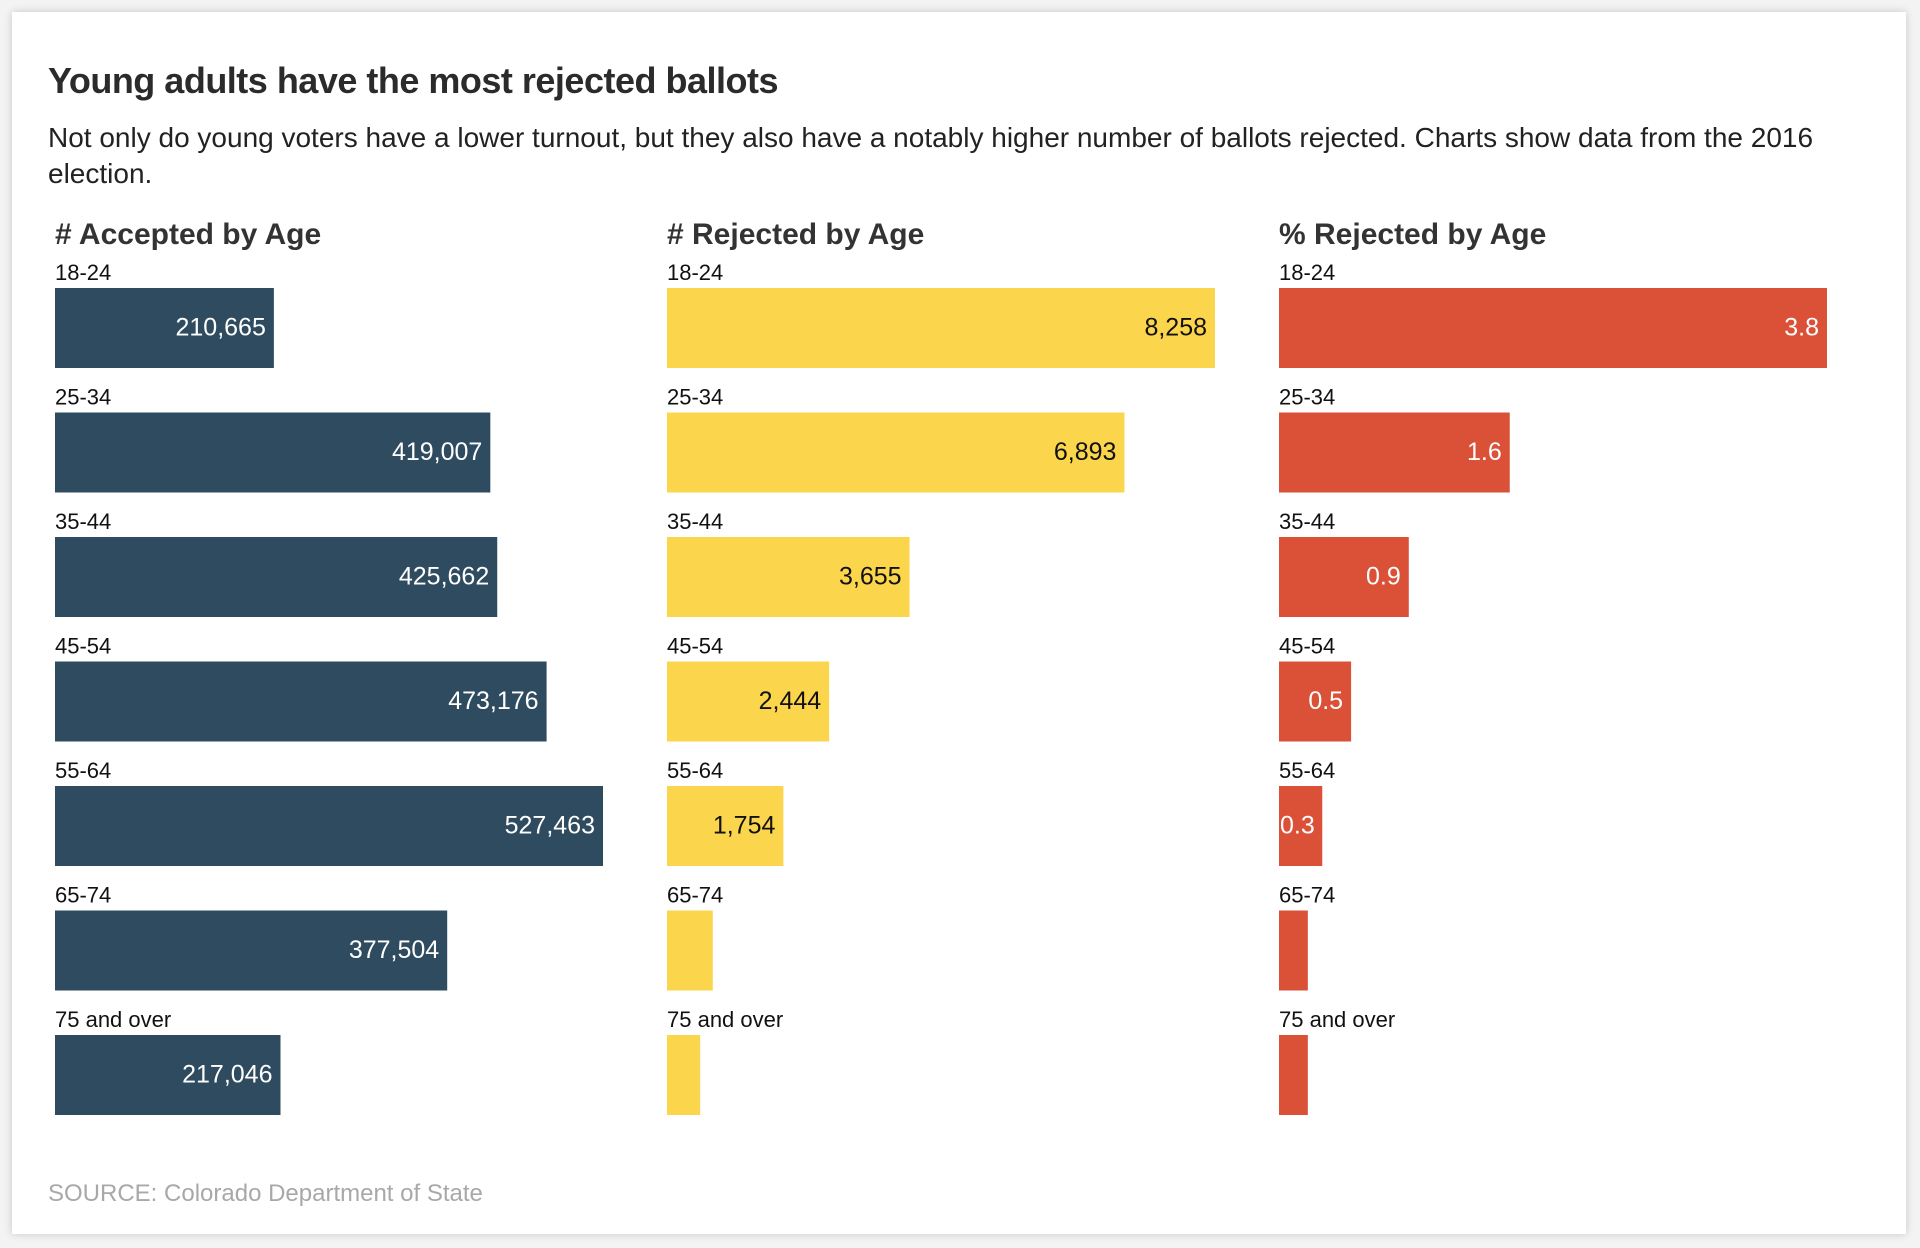  What do you see at coordinates (1412, 234) in the screenshot?
I see `chart-title: % Rejected by Age` at bounding box center [1412, 234].